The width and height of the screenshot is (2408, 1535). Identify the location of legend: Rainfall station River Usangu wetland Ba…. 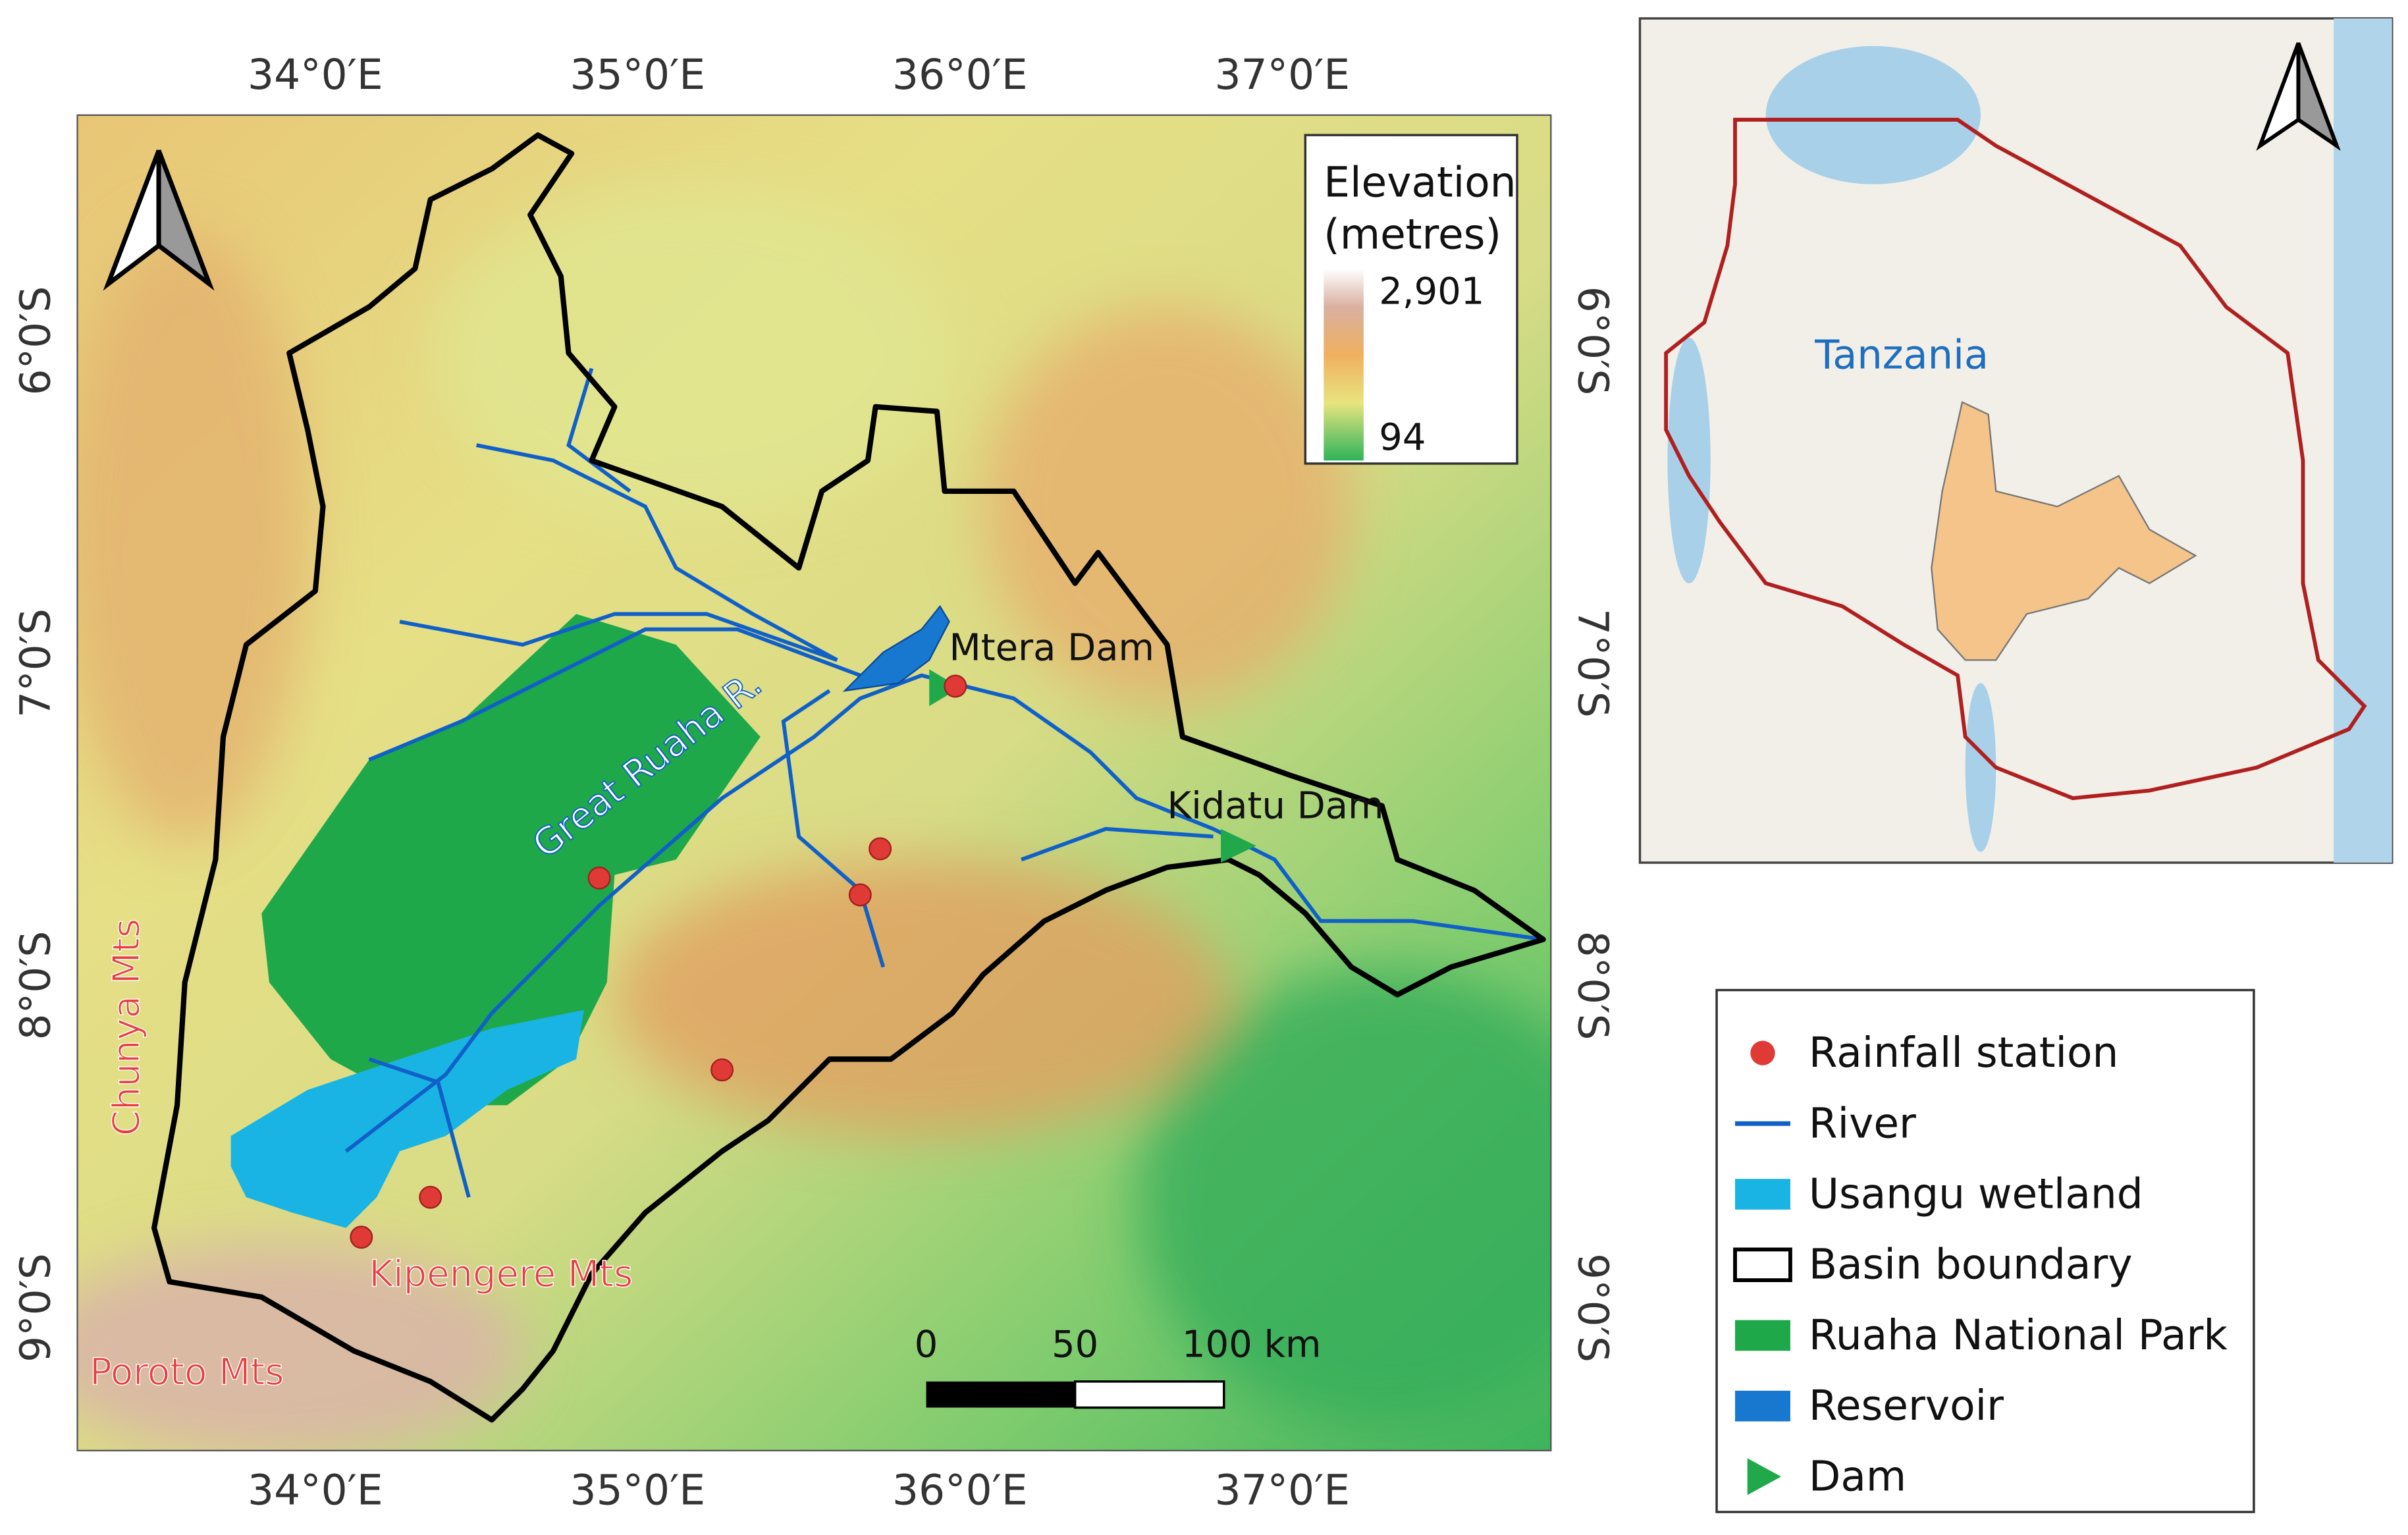
(1985, 1250).